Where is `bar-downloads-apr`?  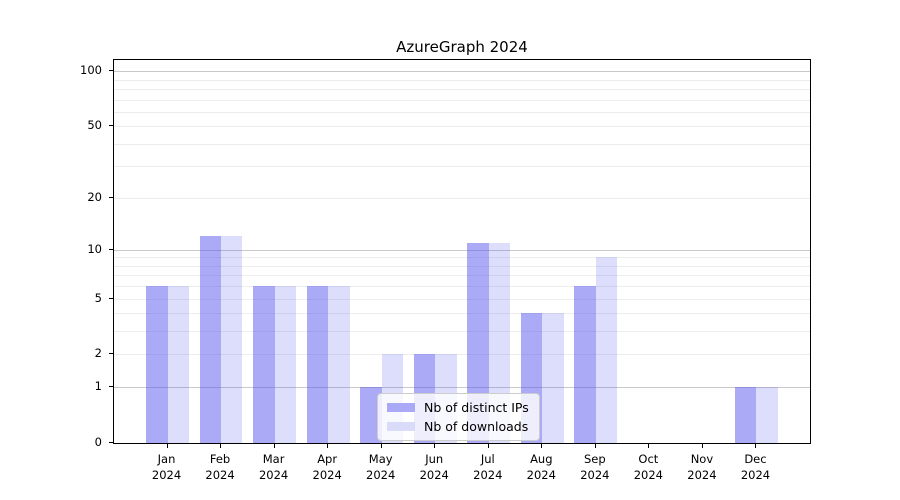 bar-downloads-apr is located at coordinates (339, 364).